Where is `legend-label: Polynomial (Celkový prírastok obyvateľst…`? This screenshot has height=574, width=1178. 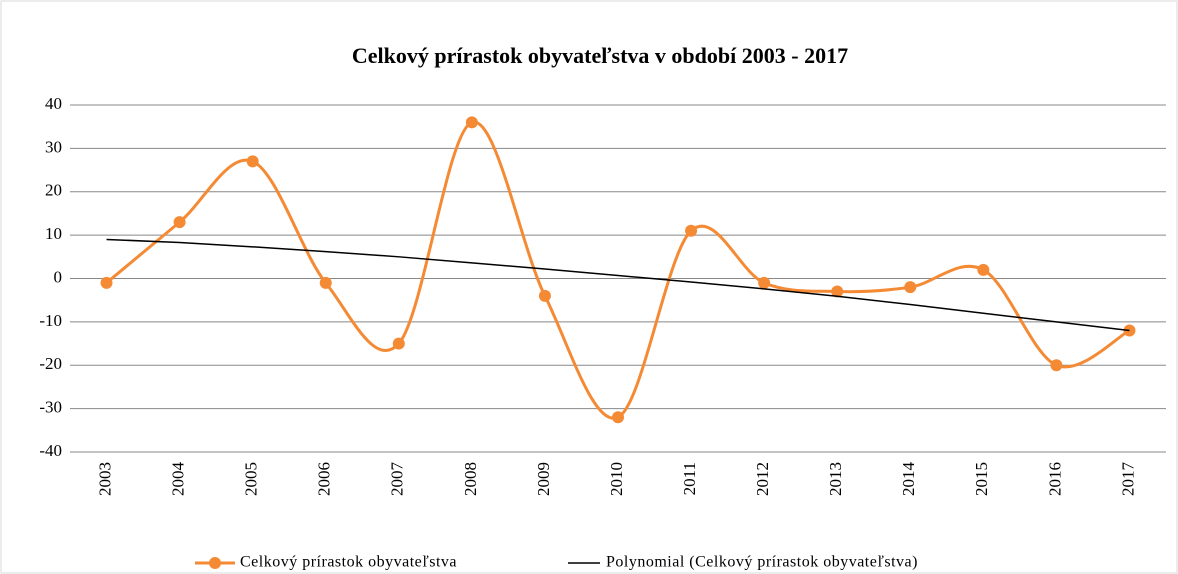 legend-label: Polynomial (Celkový prírastok obyvateľst… is located at coordinates (762, 562).